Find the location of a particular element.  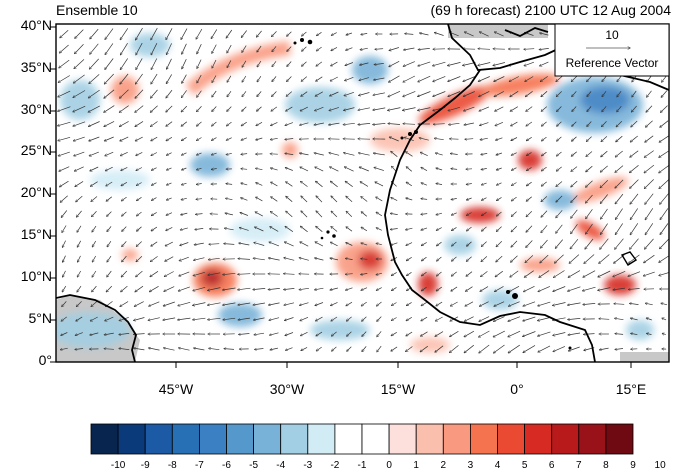

colorbar is located at coordinates (362, 439).